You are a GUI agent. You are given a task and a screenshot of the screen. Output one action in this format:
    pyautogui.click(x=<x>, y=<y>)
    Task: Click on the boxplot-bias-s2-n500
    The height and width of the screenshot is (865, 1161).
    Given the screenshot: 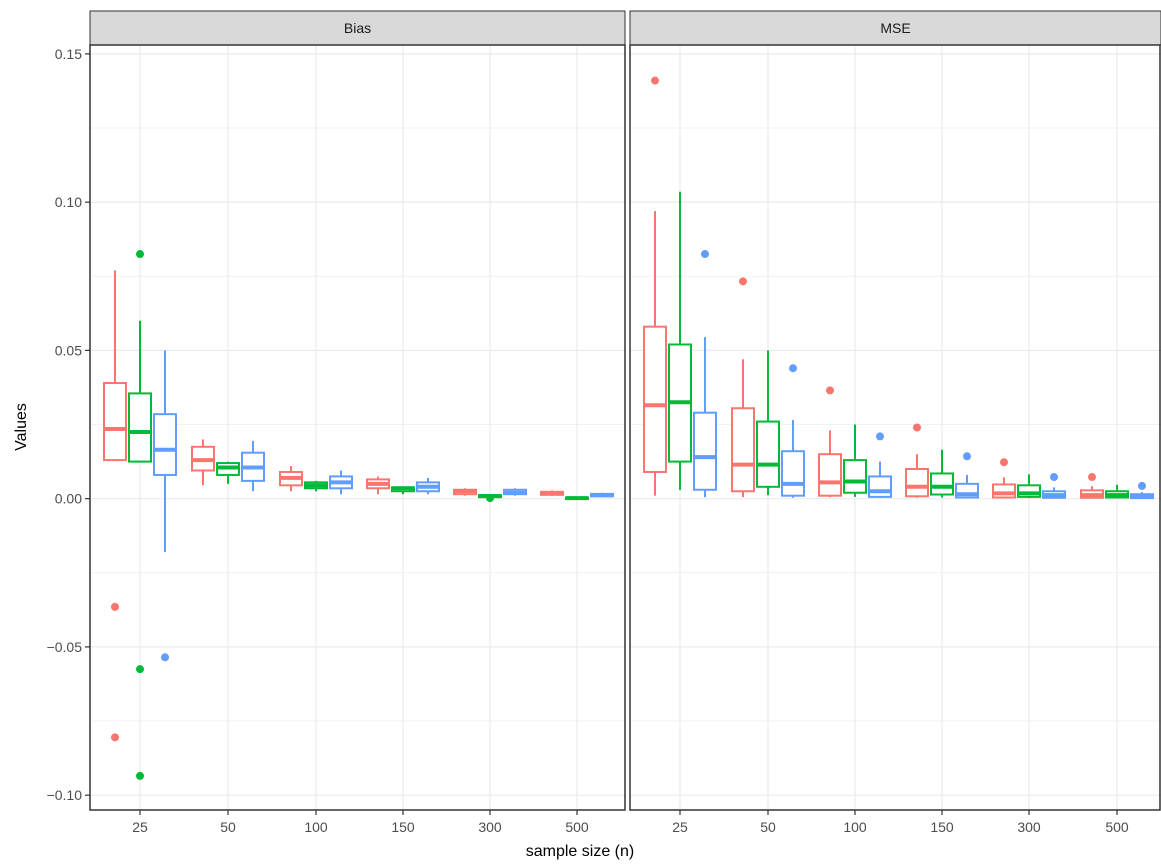 What is the action you would take?
    pyautogui.click(x=577, y=498)
    